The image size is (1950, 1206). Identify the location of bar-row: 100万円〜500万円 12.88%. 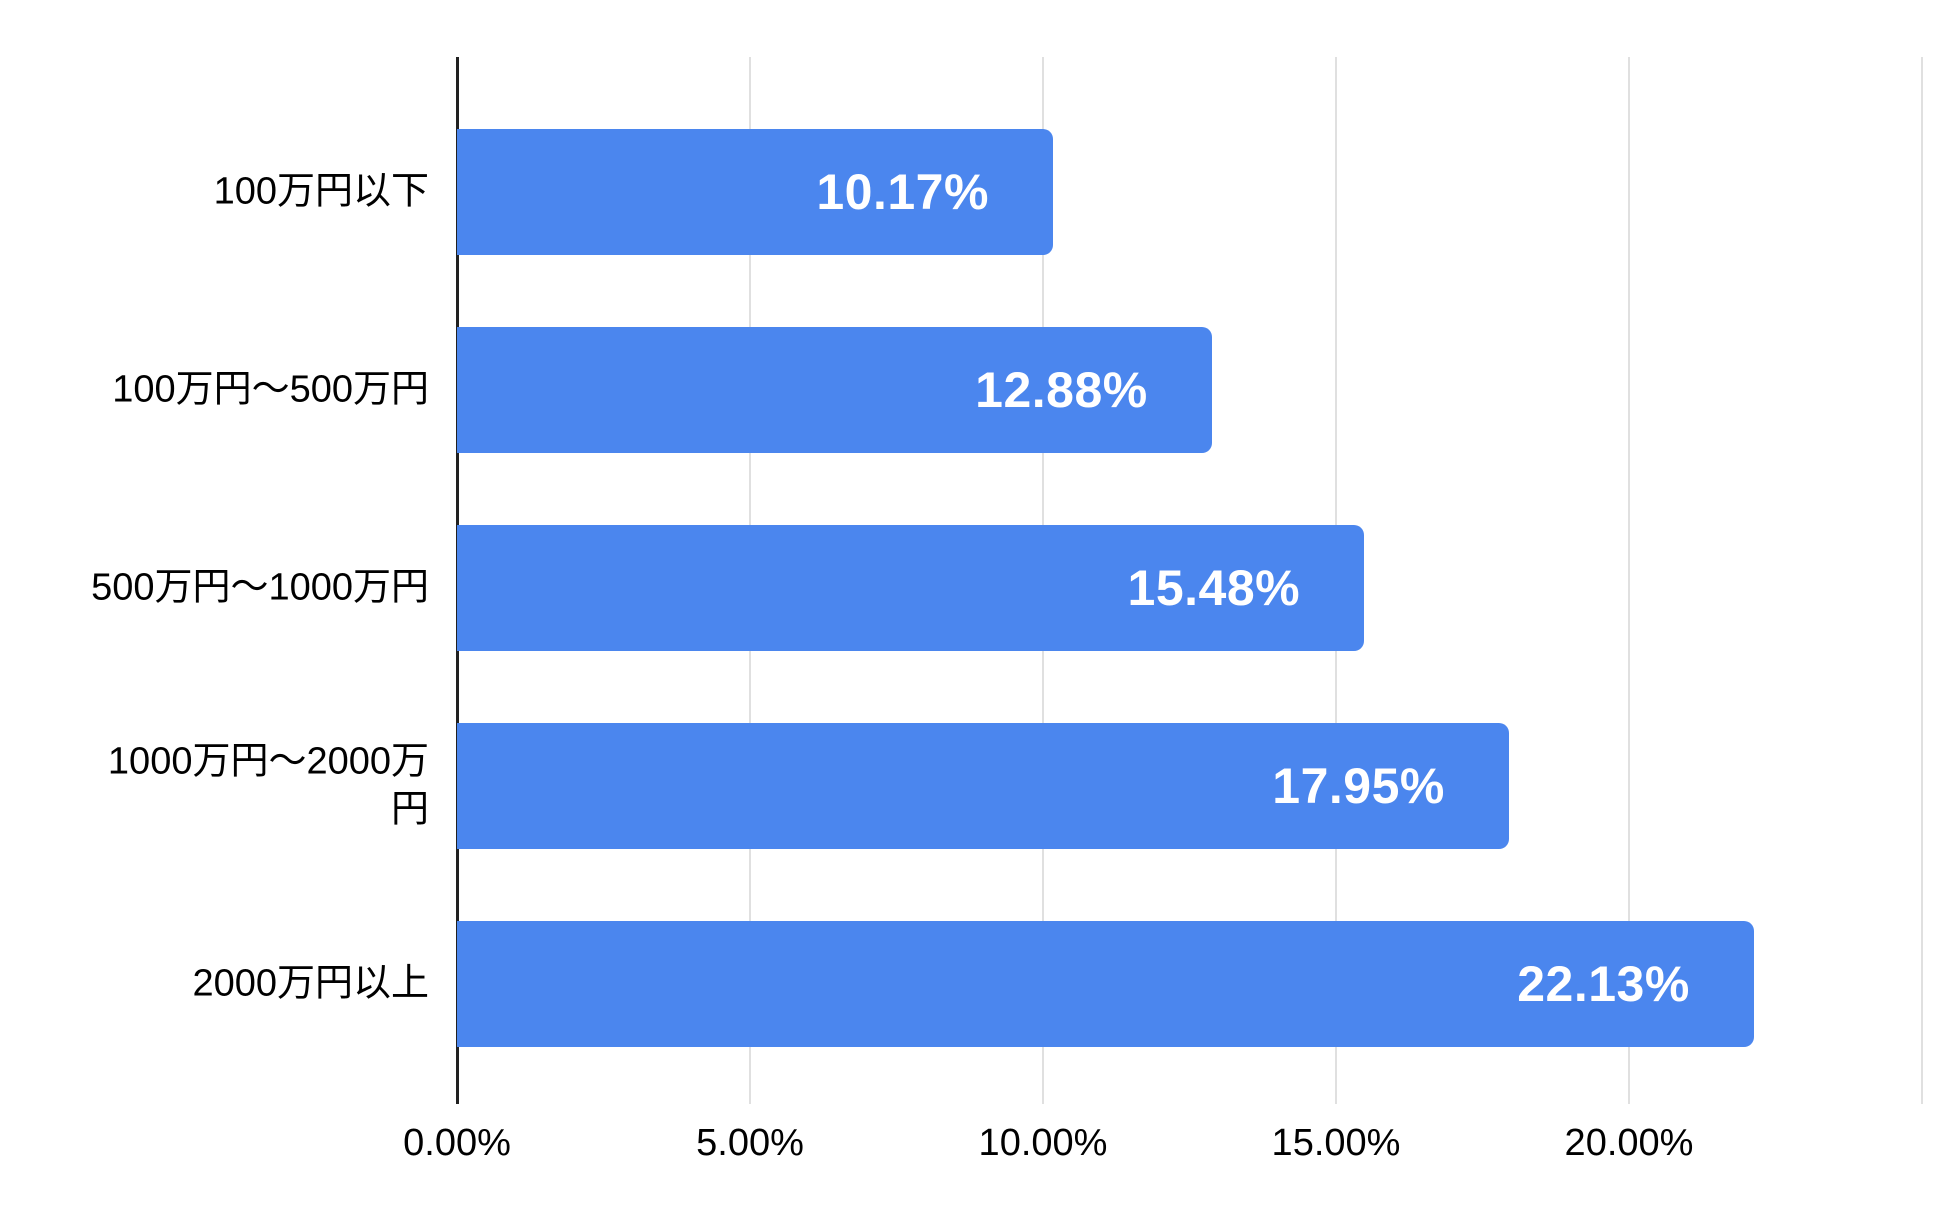
(1017, 390).